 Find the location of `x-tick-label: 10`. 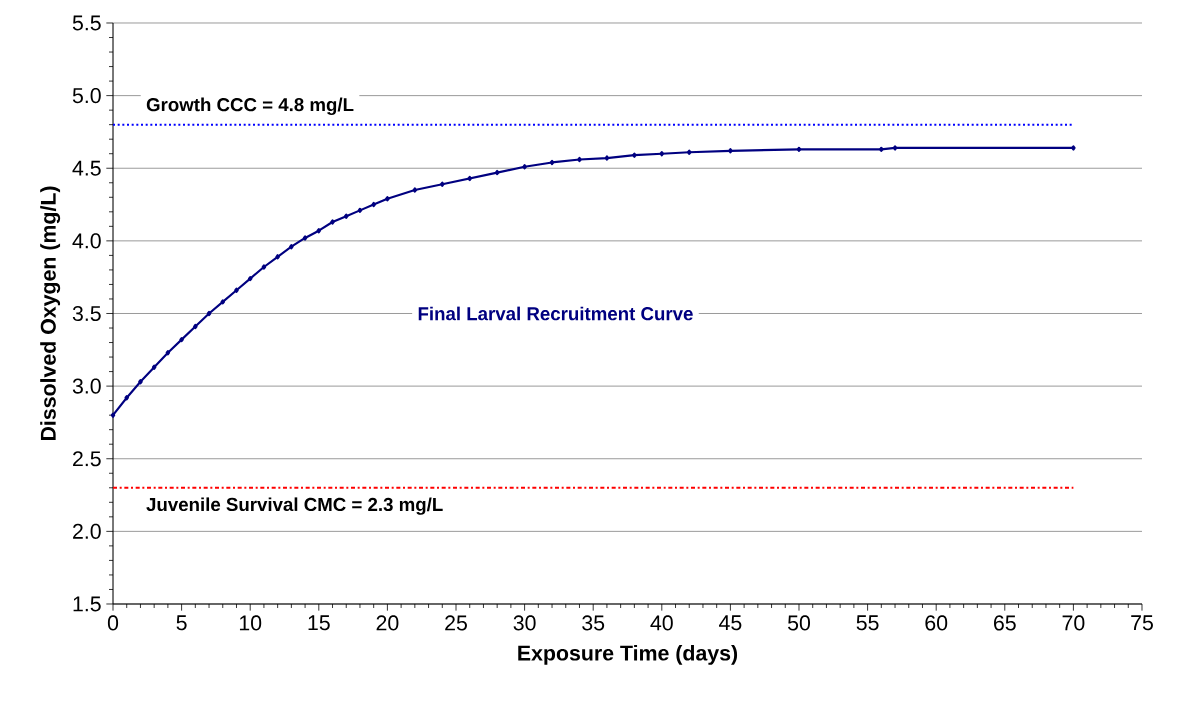

x-tick-label: 10 is located at coordinates (250, 623).